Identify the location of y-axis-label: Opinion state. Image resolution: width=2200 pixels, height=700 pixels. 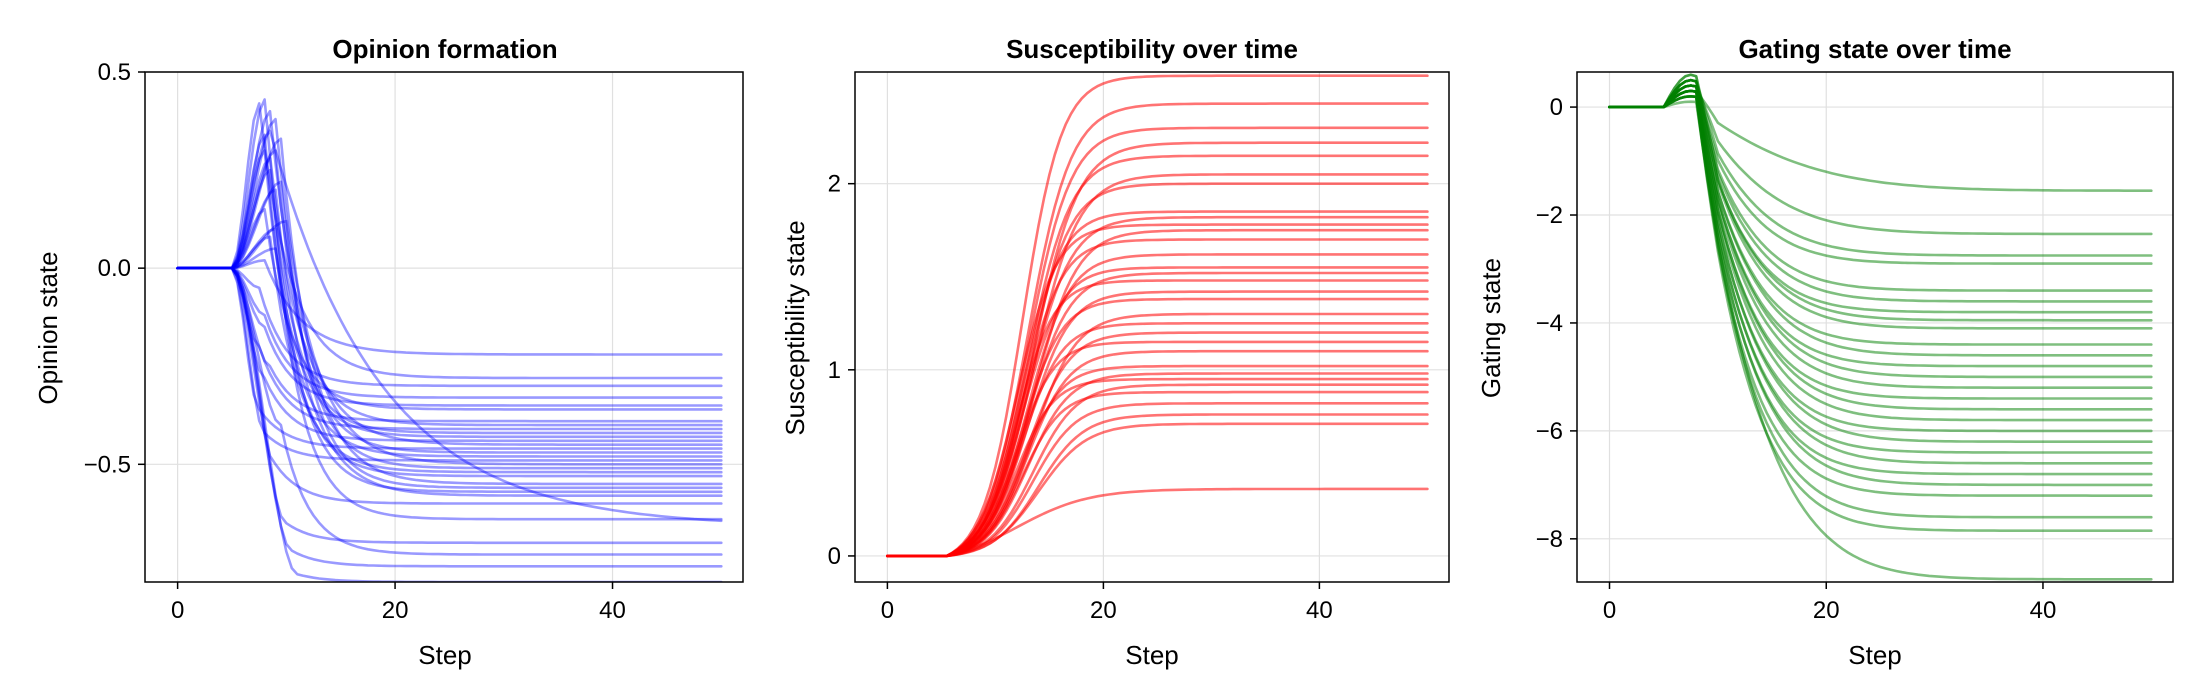
(48, 327).